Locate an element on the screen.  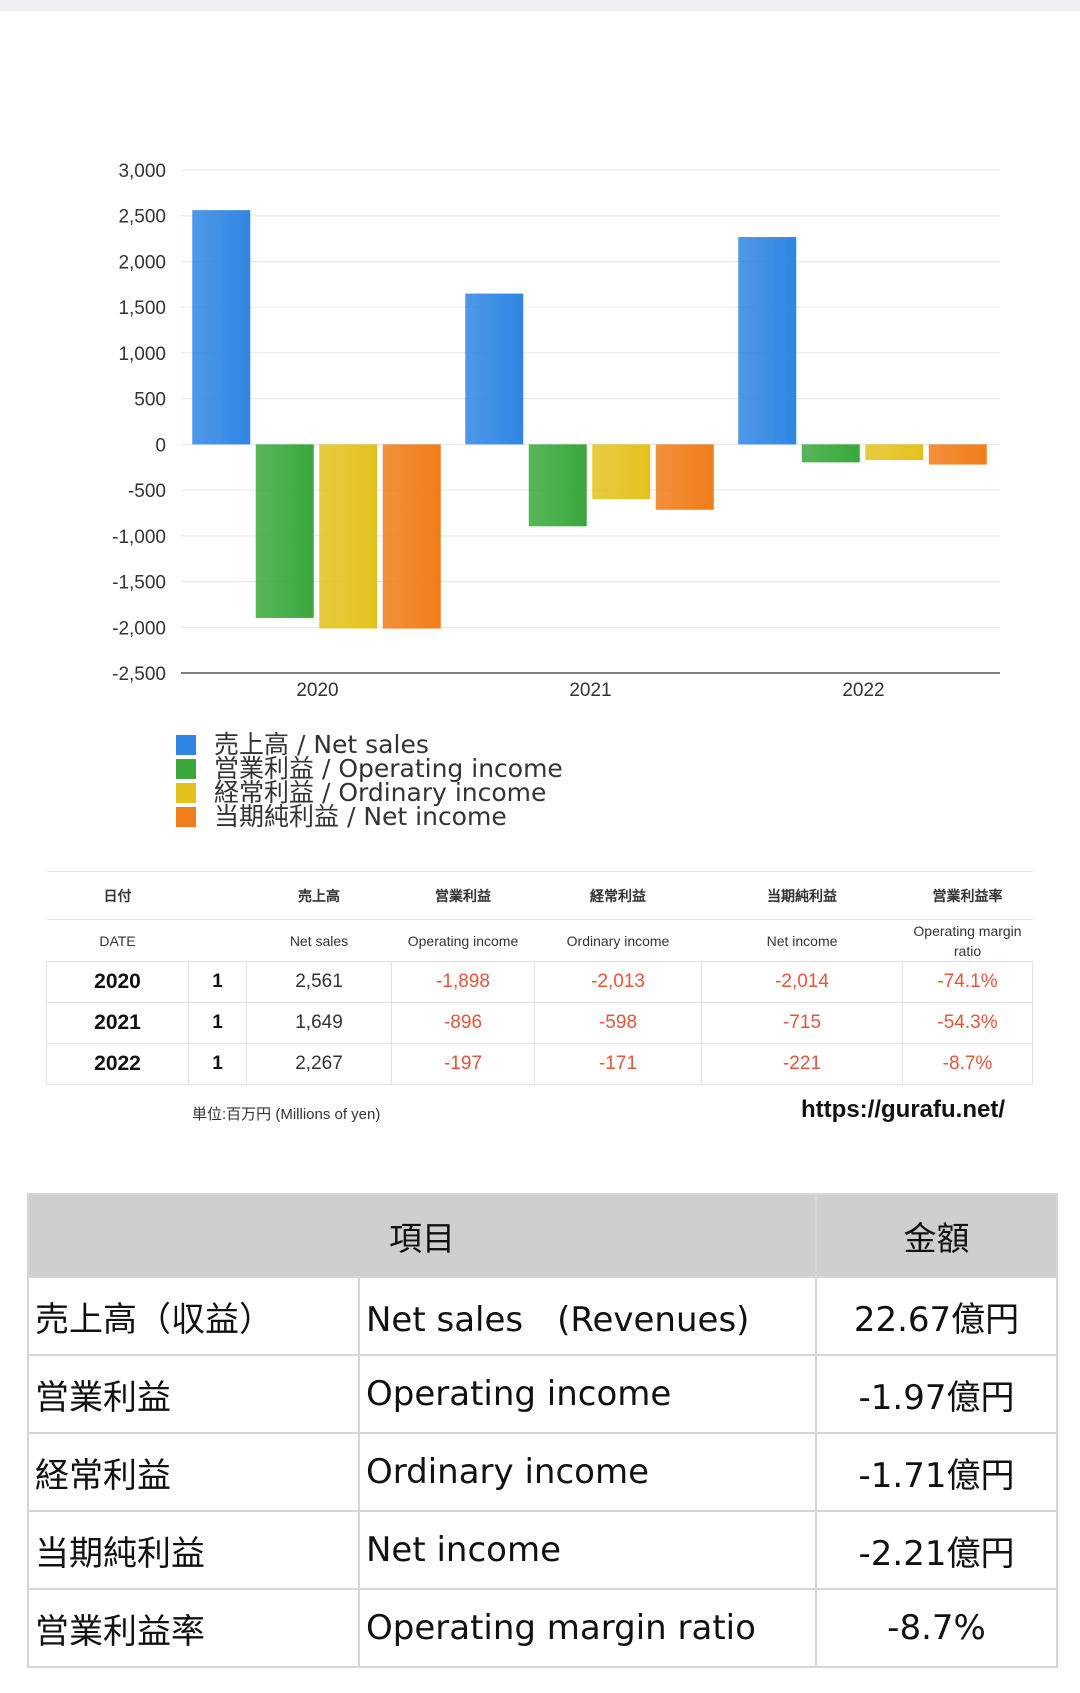
table-row: 2021 1 1,649 -896 -598 -715 -54.3% is located at coordinates (539, 1023).